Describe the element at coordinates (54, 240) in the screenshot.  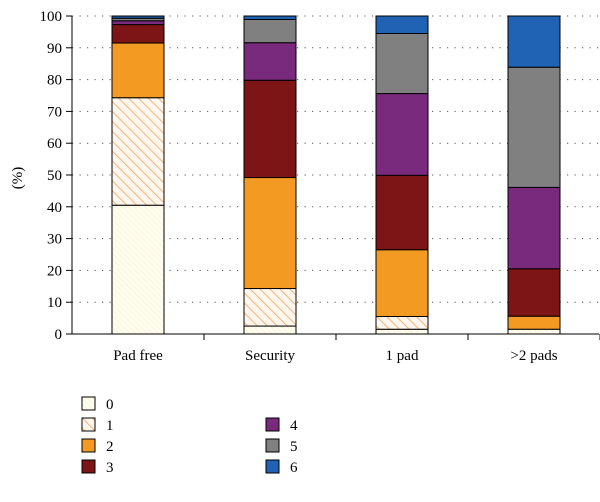
I see `y-tick-label: 30` at that location.